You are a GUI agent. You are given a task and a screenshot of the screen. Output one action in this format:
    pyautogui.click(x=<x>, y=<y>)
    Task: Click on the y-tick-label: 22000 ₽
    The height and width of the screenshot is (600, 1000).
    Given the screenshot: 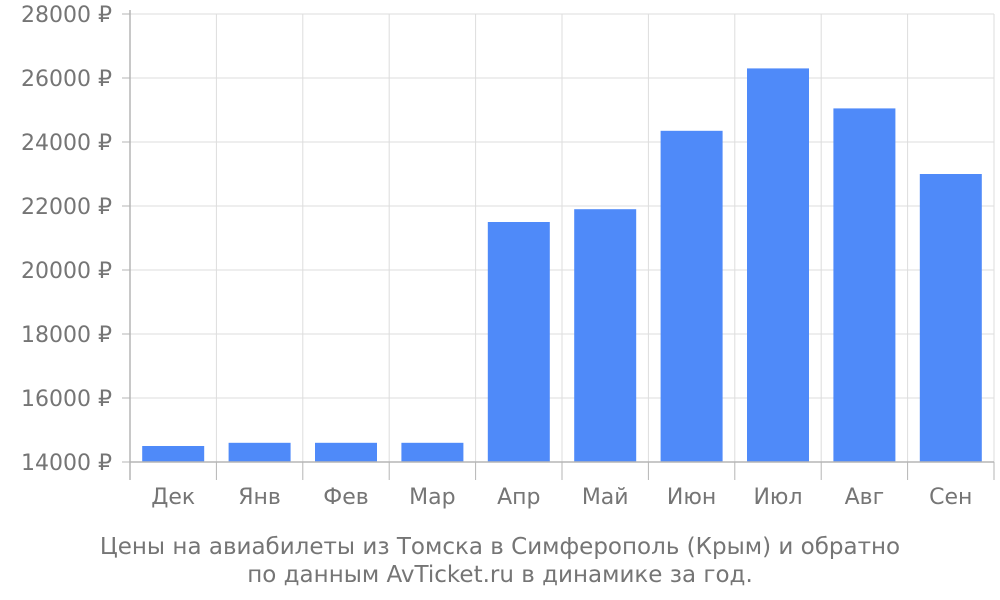 What is the action you would take?
    pyautogui.click(x=66, y=207)
    